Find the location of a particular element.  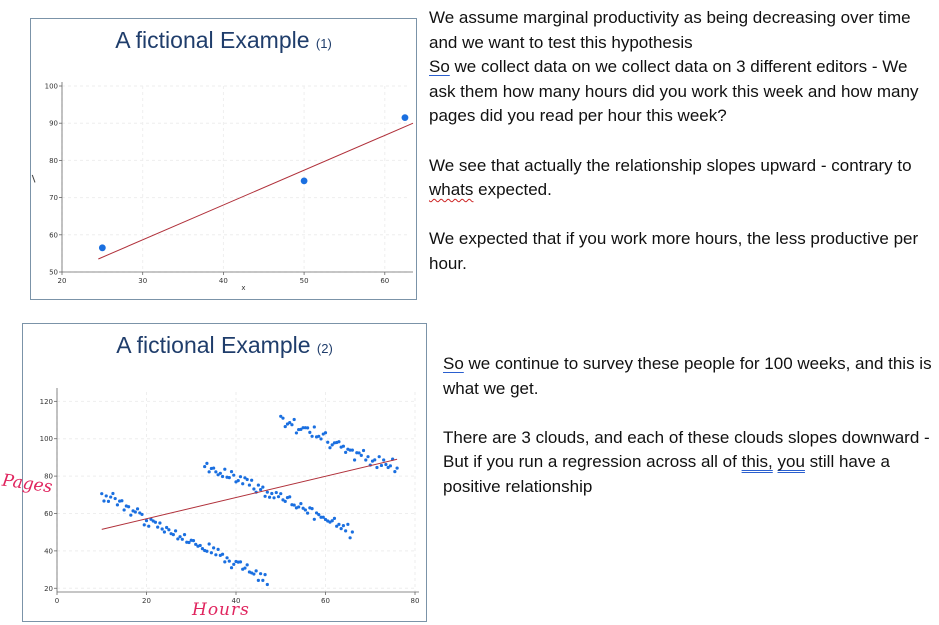

y-tick-label: 20 is located at coordinates (48, 589).